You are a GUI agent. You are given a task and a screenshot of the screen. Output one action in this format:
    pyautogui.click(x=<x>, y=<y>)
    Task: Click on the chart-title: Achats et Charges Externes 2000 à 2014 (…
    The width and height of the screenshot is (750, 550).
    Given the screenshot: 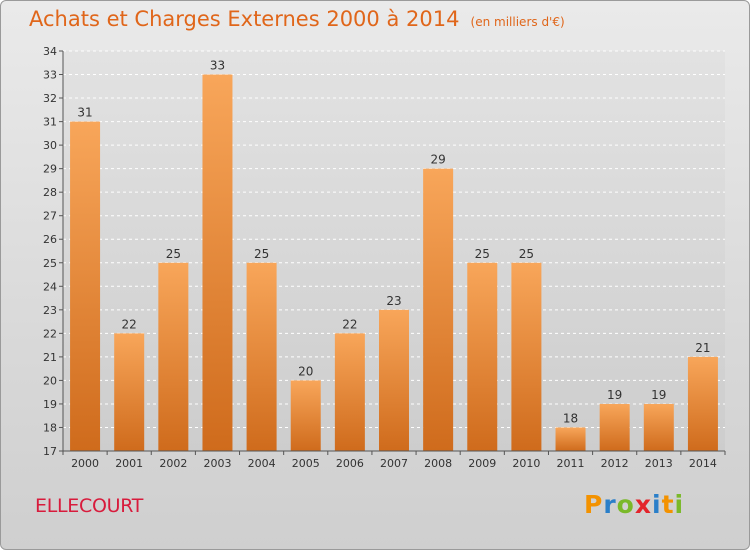 What is the action you would take?
    pyautogui.click(x=297, y=19)
    